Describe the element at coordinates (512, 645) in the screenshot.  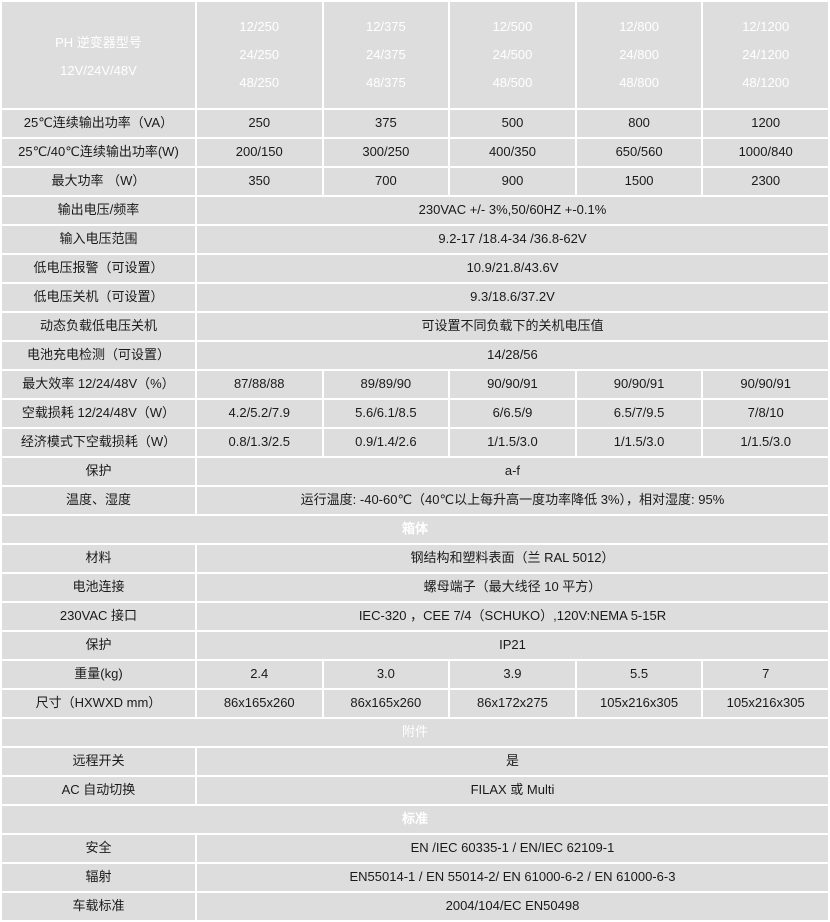
I see `enclosure-row-merged-value: IP21` at that location.